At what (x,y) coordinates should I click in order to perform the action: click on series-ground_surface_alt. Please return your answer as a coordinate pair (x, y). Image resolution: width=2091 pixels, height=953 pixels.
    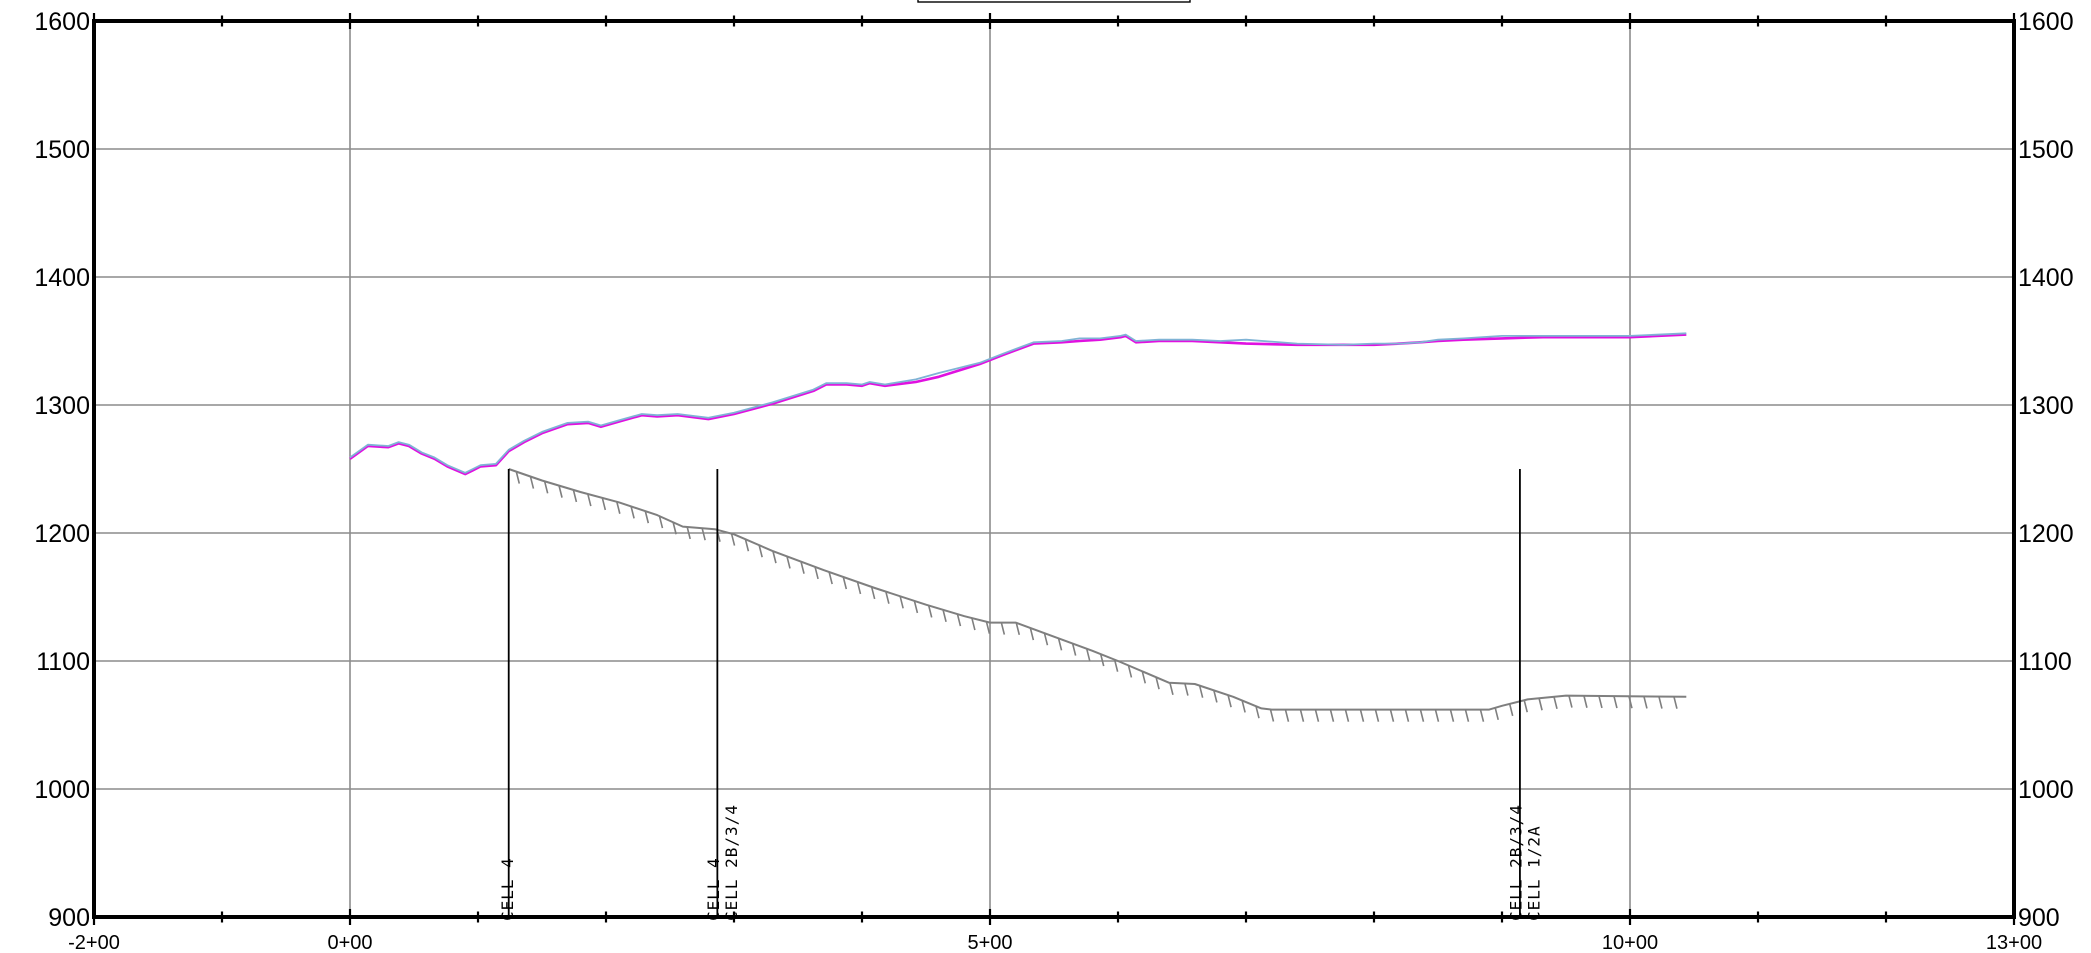
    Looking at the image, I should click on (1018, 403).